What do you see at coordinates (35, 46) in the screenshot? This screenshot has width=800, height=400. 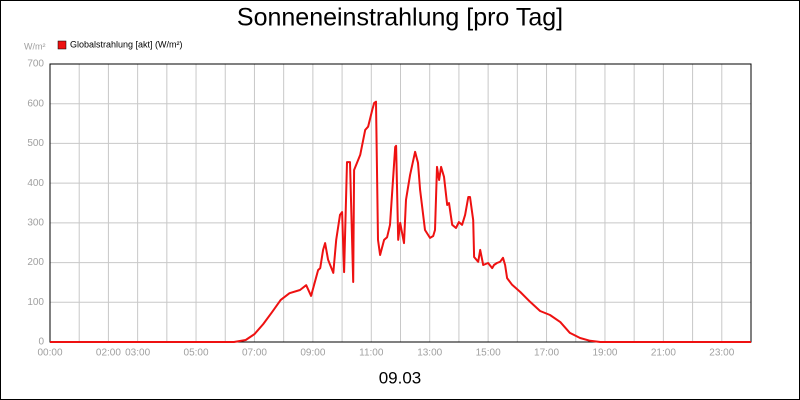 I see `y-unit: W/m²` at bounding box center [35, 46].